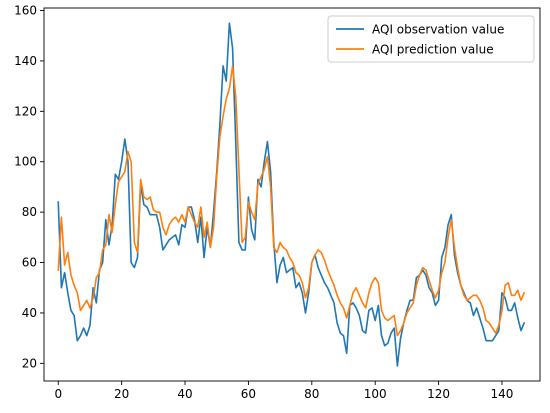 Image resolution: width=550 pixels, height=413 pixels. What do you see at coordinates (438, 394) in the screenshot?
I see `x-tick-label: 120` at bounding box center [438, 394].